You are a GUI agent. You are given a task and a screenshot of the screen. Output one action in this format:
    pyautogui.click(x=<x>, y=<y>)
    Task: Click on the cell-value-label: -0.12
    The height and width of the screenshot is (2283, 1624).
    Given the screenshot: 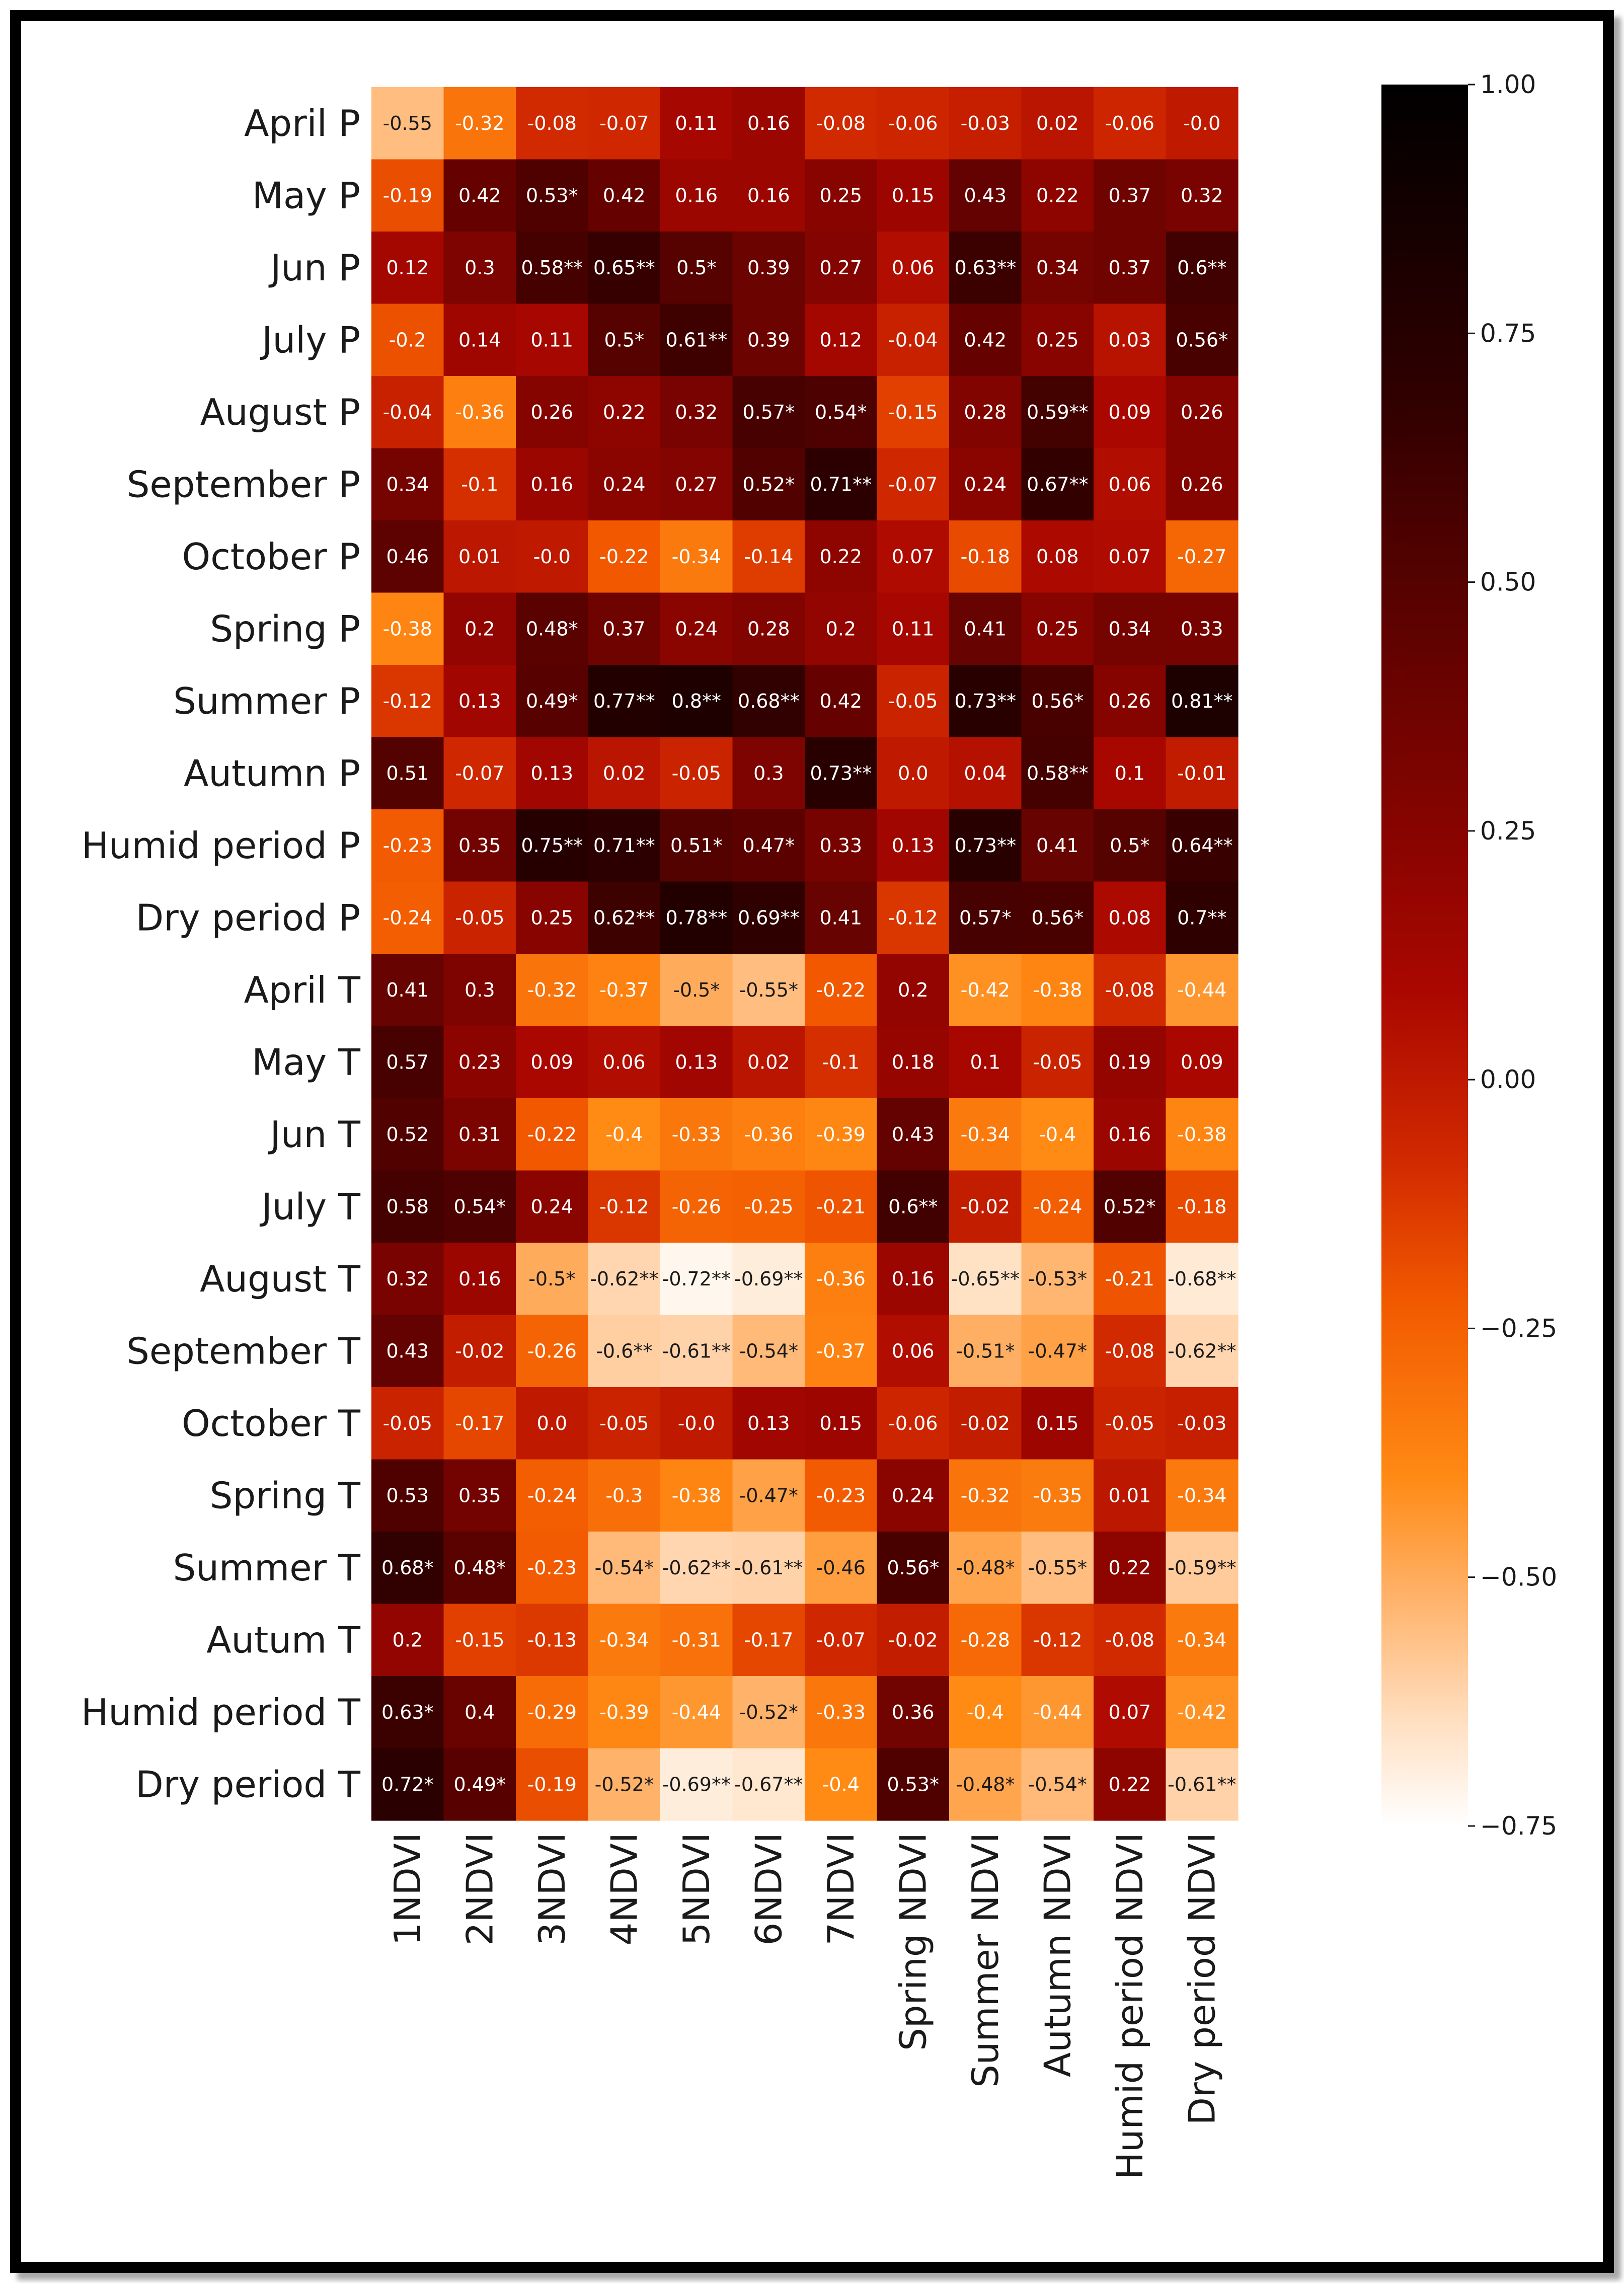 What is the action you would take?
    pyautogui.click(x=624, y=1206)
    